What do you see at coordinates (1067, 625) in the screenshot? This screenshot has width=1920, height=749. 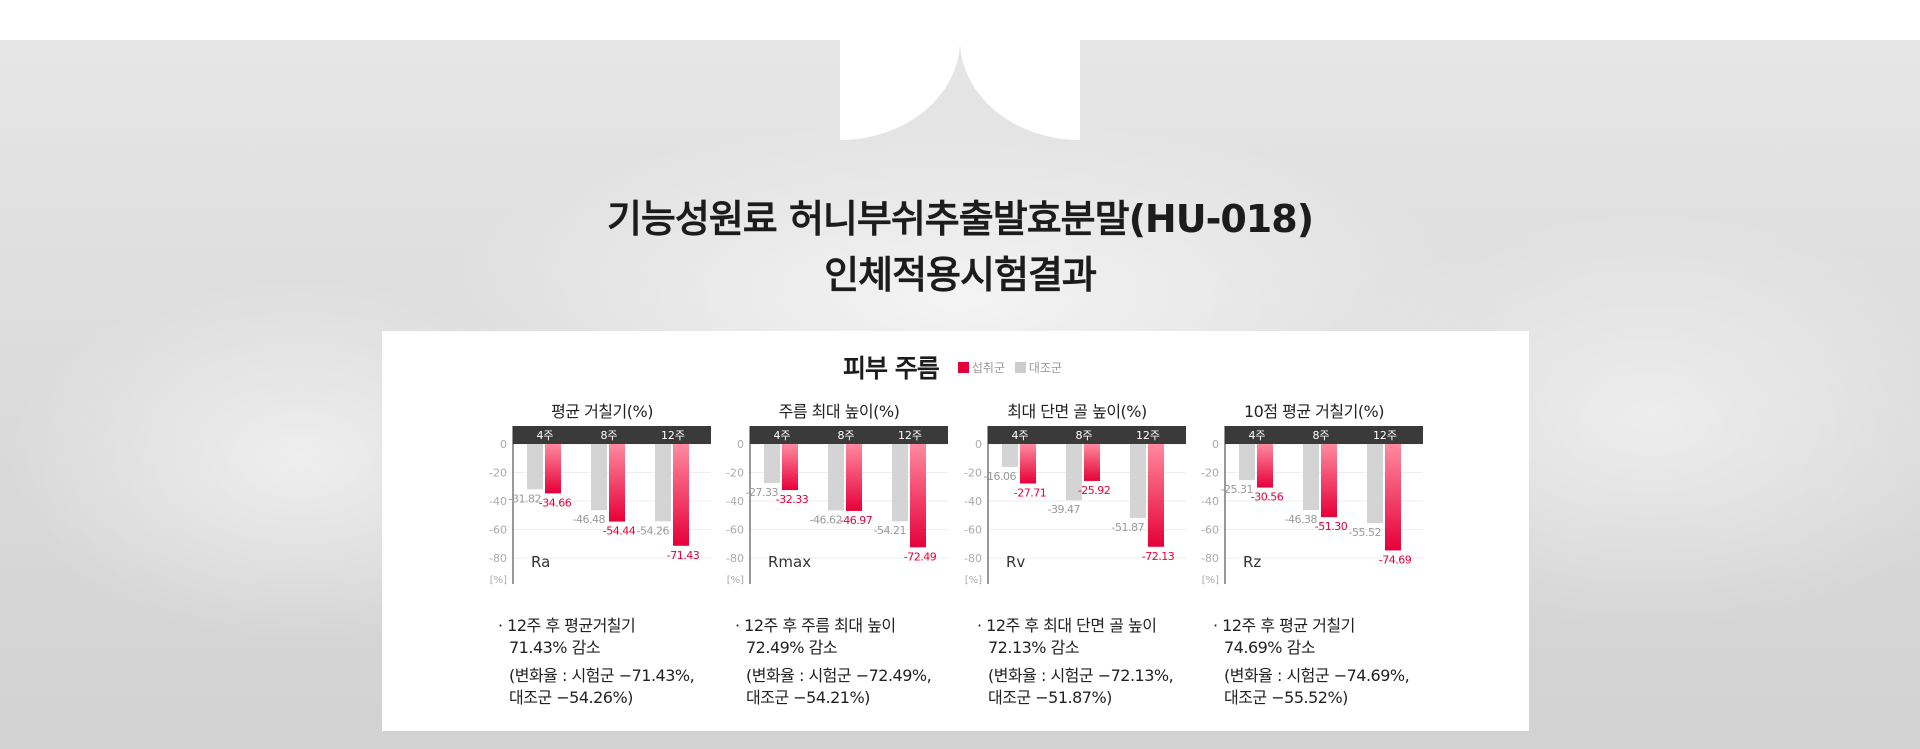 I see `note-headline: · 12주 후 최대 단면 골 높이` at bounding box center [1067, 625].